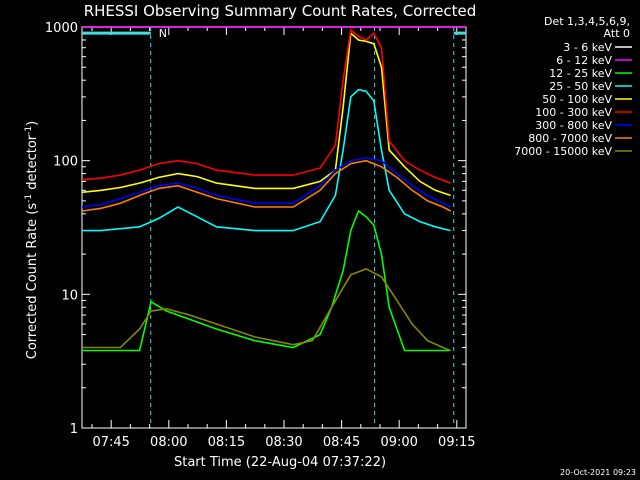 The height and width of the screenshot is (480, 640). I want to click on legend-entry: 25 - 50 keV, so click(580, 86).